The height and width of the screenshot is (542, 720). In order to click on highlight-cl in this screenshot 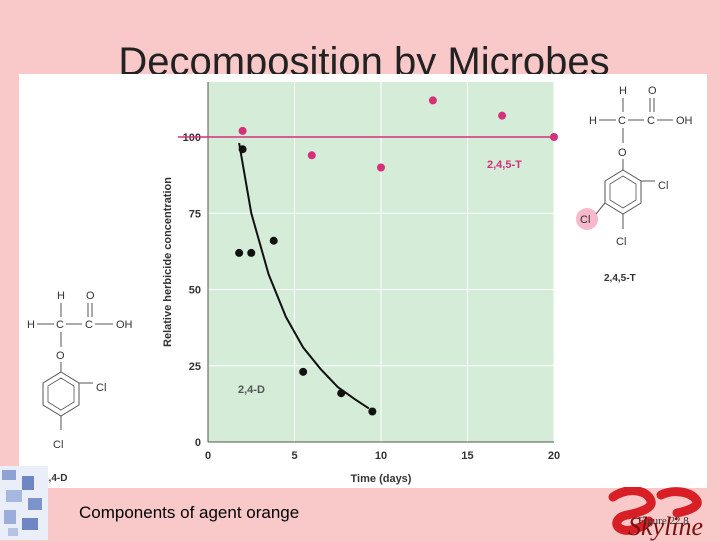, I will do `click(587, 219)`.